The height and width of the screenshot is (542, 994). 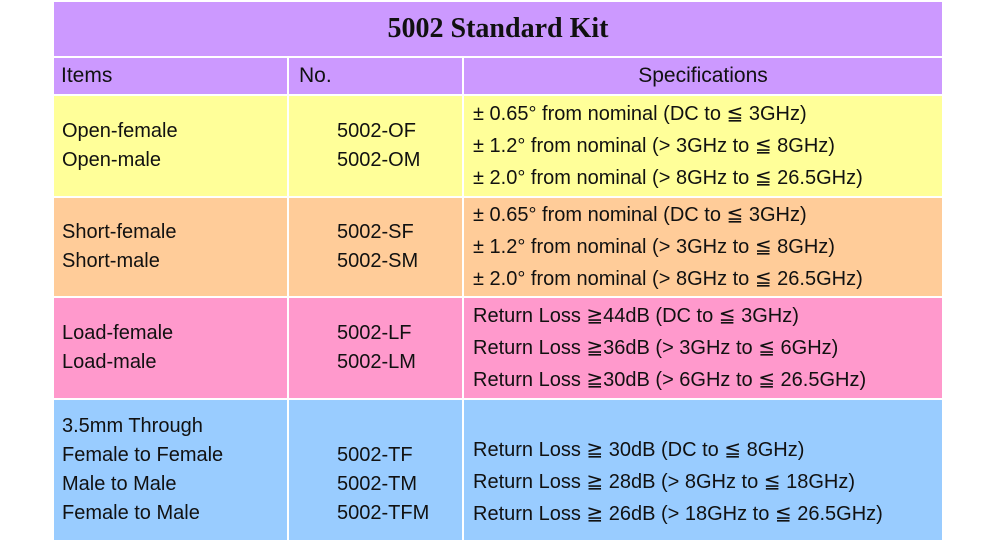 I want to click on header-specifications: Specifications, so click(x=703, y=76).